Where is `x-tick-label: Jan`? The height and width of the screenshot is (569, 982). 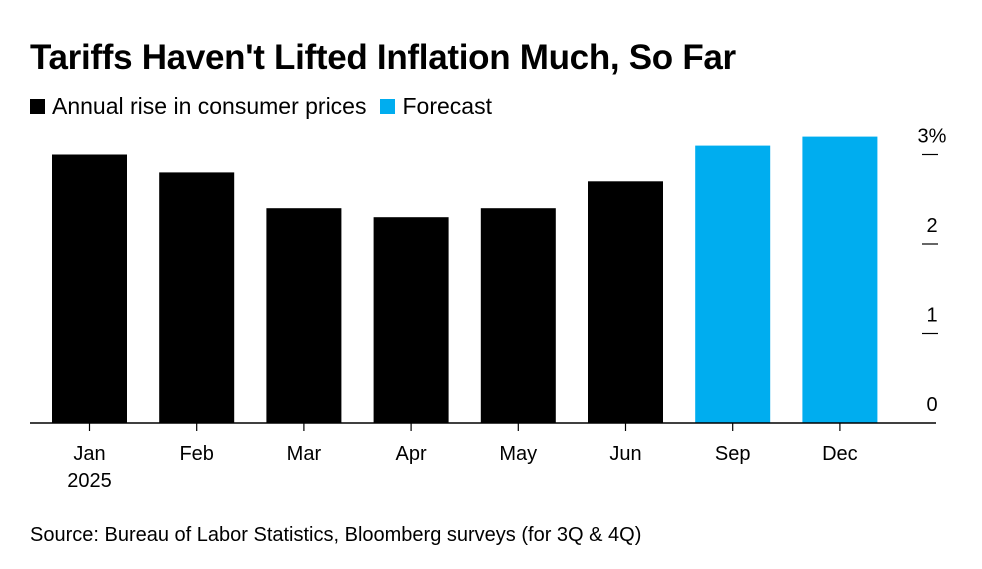 x-tick-label: Jan is located at coordinates (89, 454).